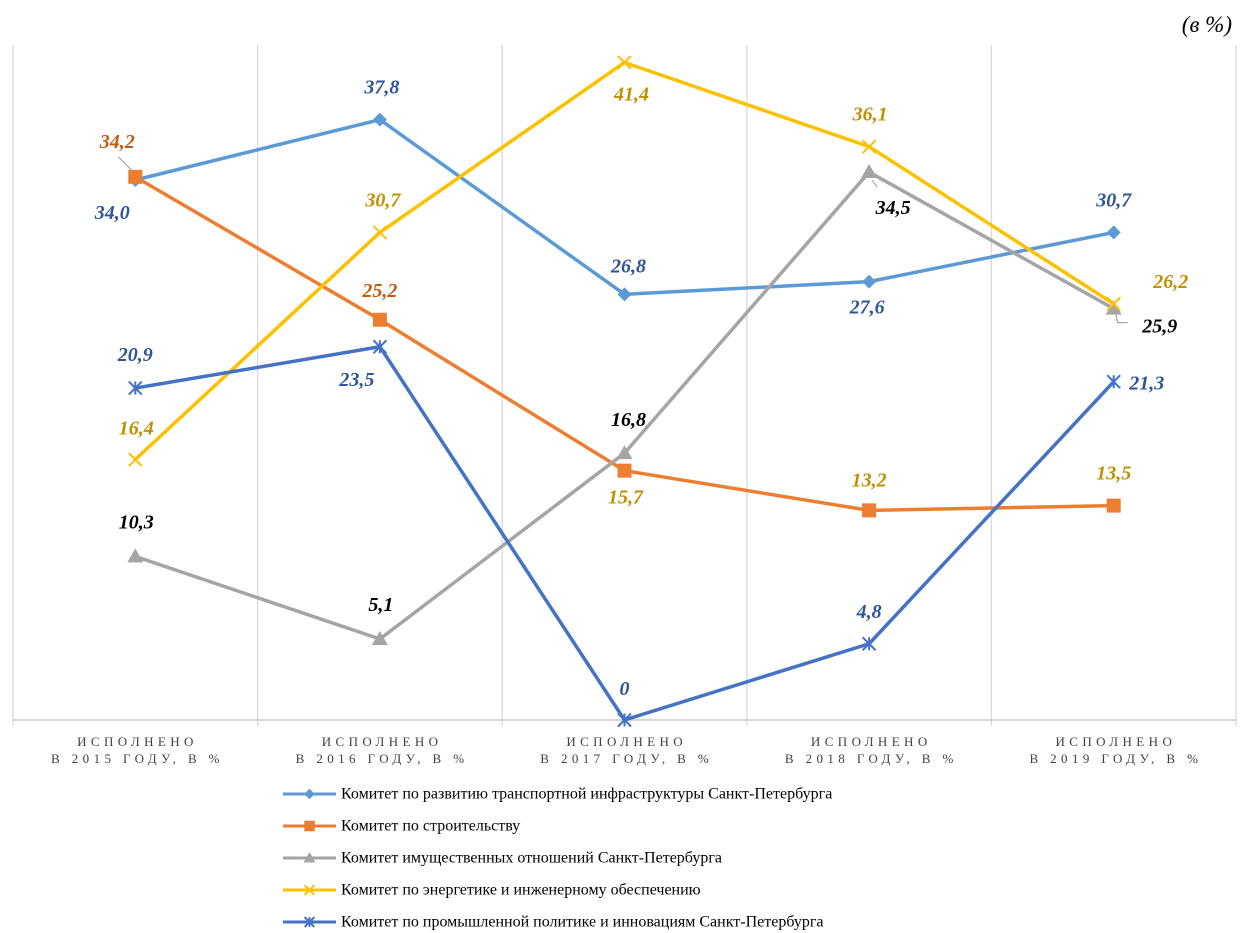 The height and width of the screenshot is (933, 1240). What do you see at coordinates (356, 380) in the screenshot?
I see `data-label: 23,5` at bounding box center [356, 380].